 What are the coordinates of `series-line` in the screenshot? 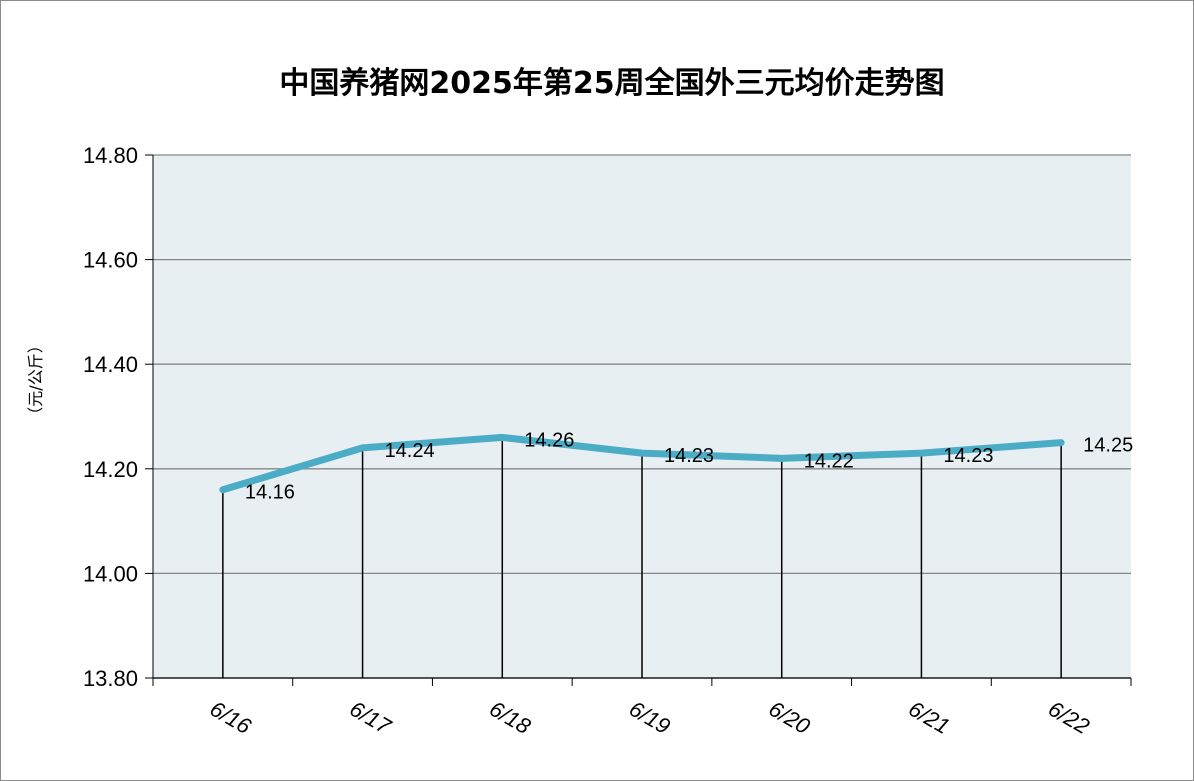 It's located at (642, 463).